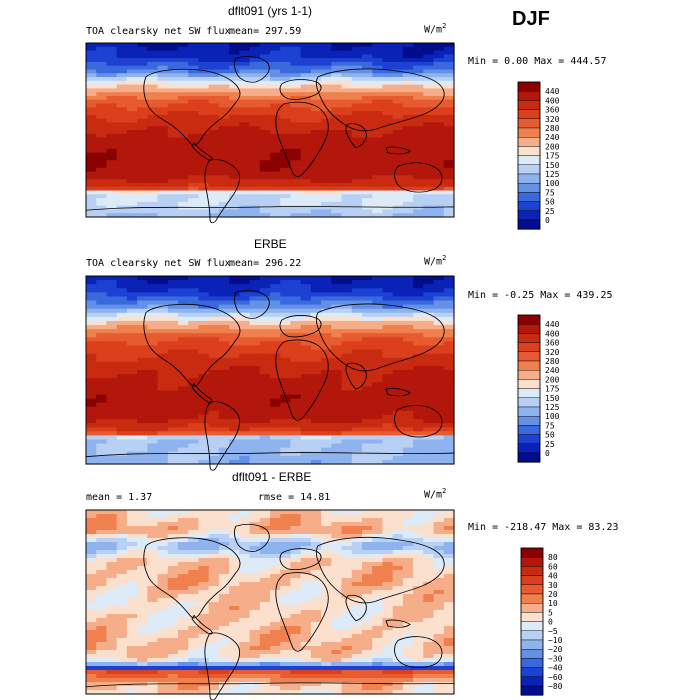  Describe the element at coordinates (270, 244) in the screenshot. I see `panel2-title: ERBE` at that location.